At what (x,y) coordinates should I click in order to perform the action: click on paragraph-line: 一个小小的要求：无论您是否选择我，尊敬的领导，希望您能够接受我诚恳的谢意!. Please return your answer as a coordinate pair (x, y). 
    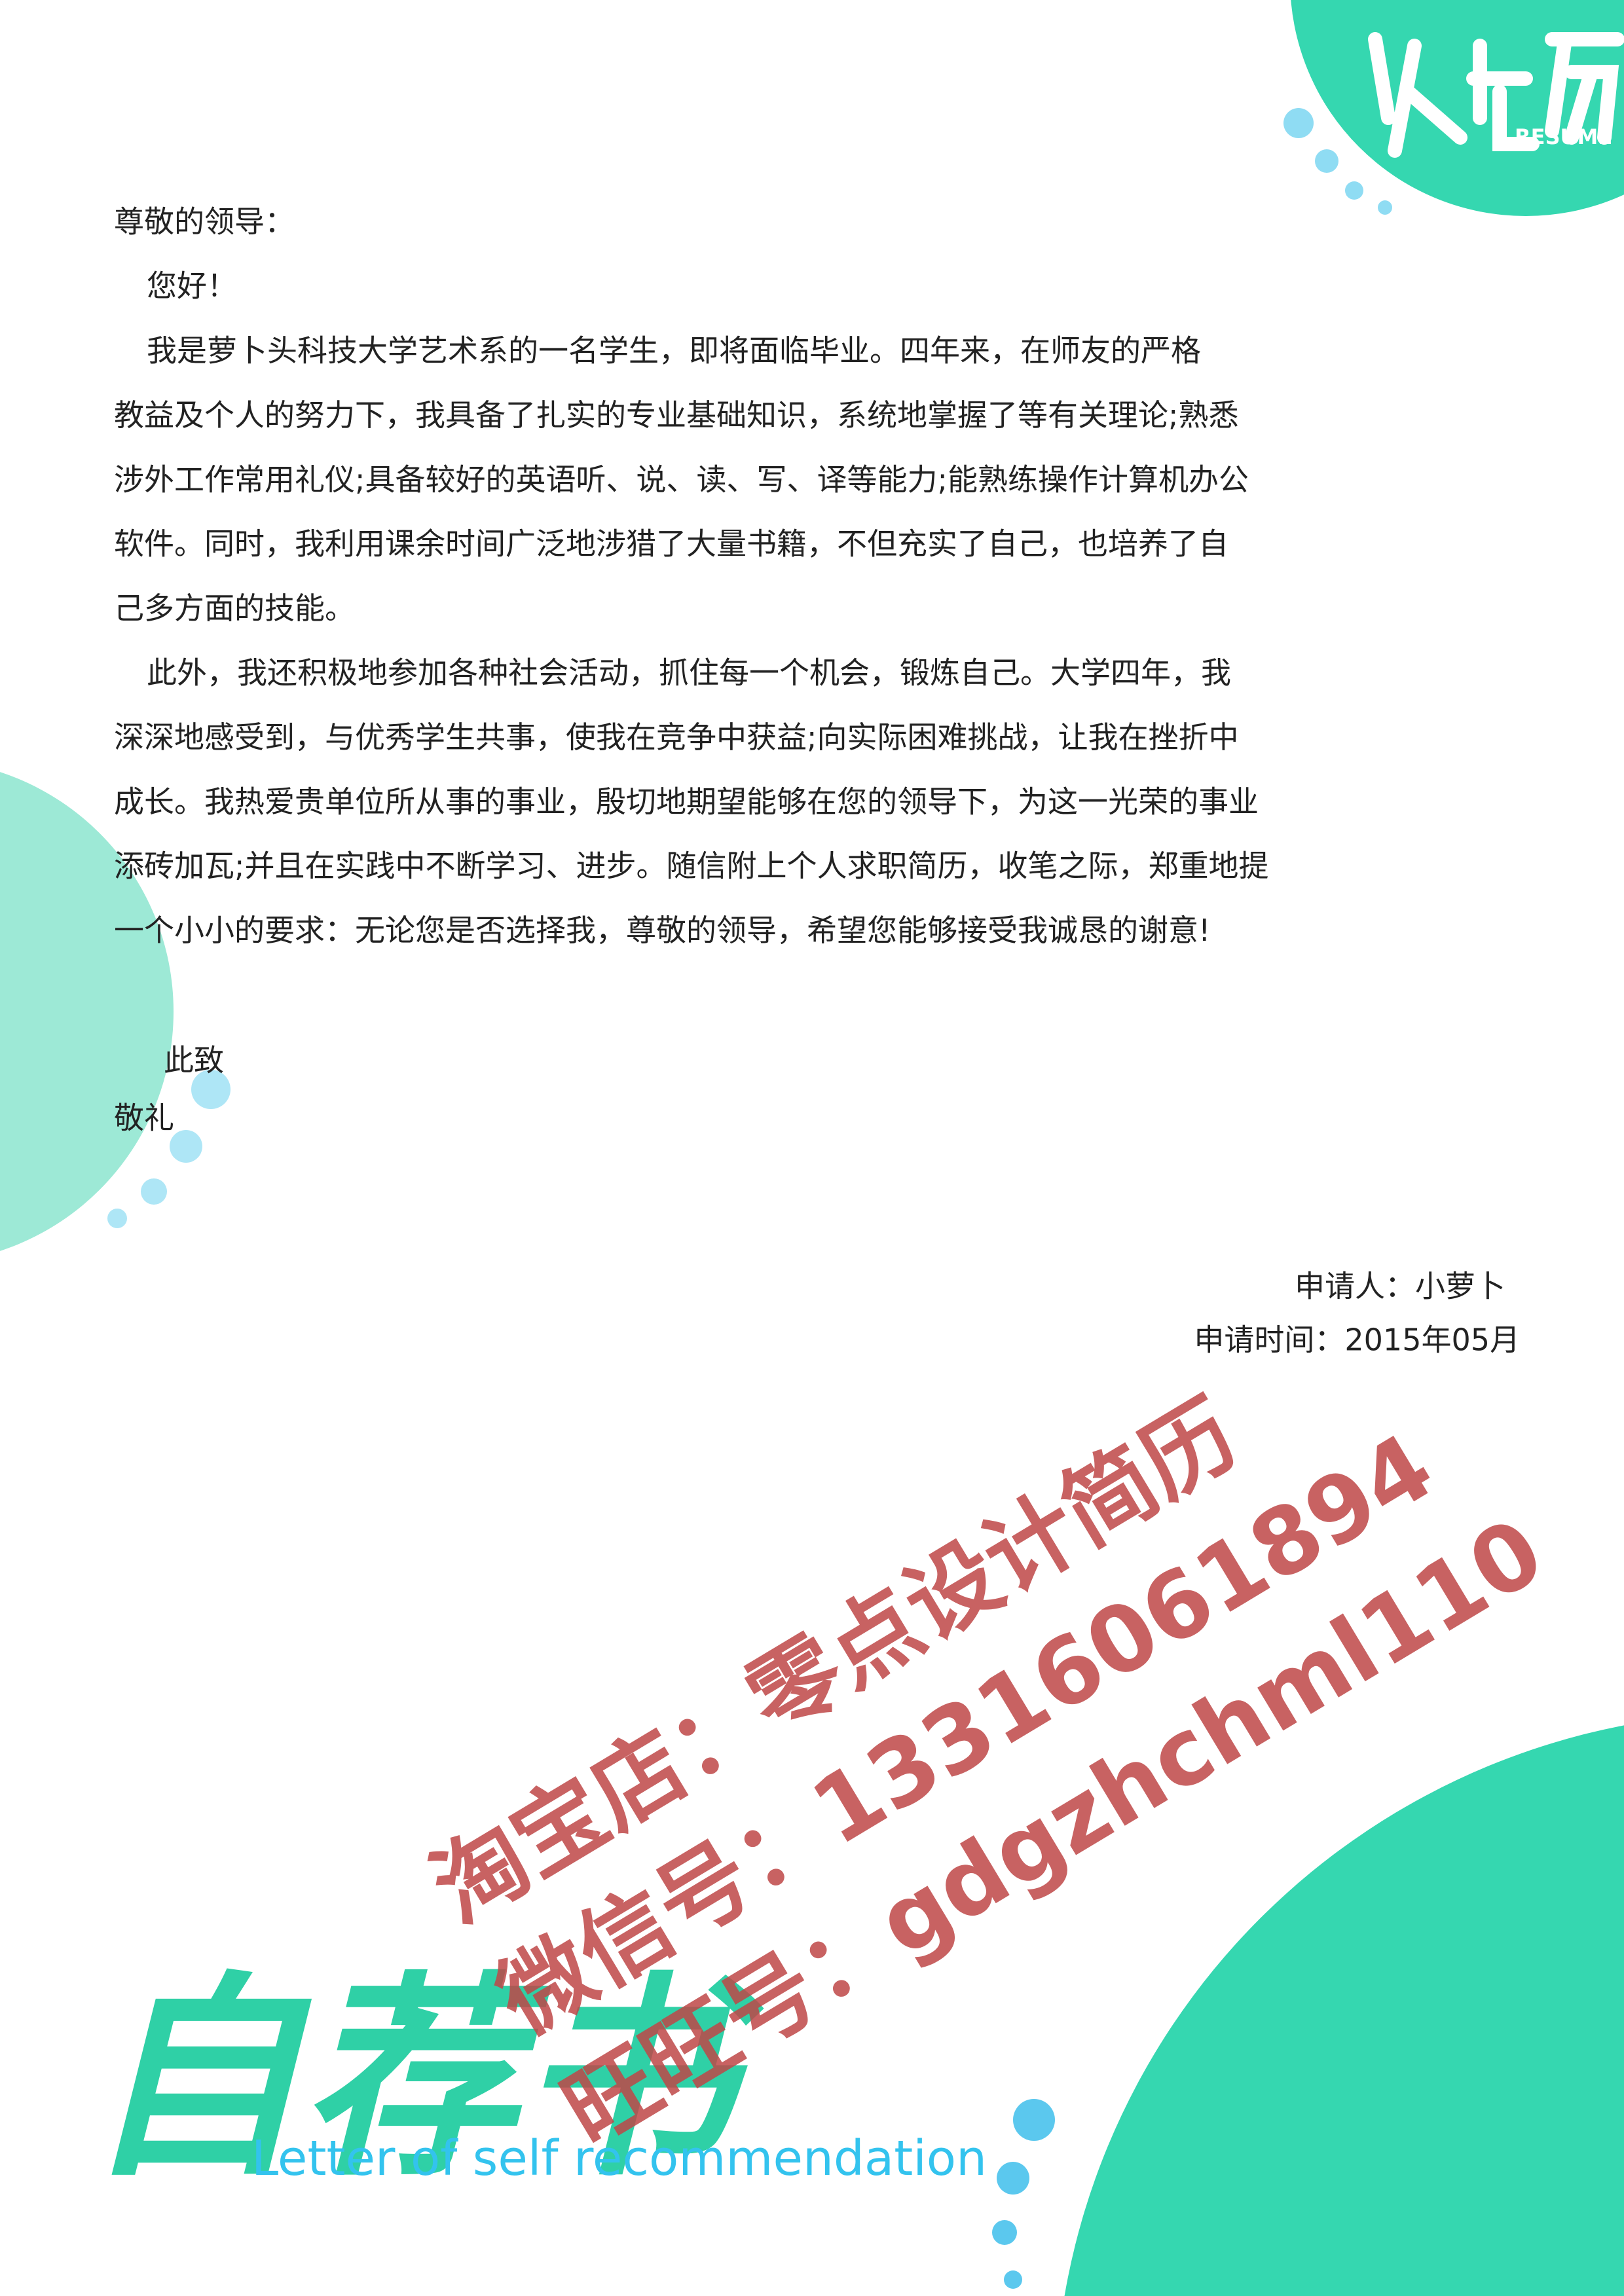
    Looking at the image, I should click on (662, 930).